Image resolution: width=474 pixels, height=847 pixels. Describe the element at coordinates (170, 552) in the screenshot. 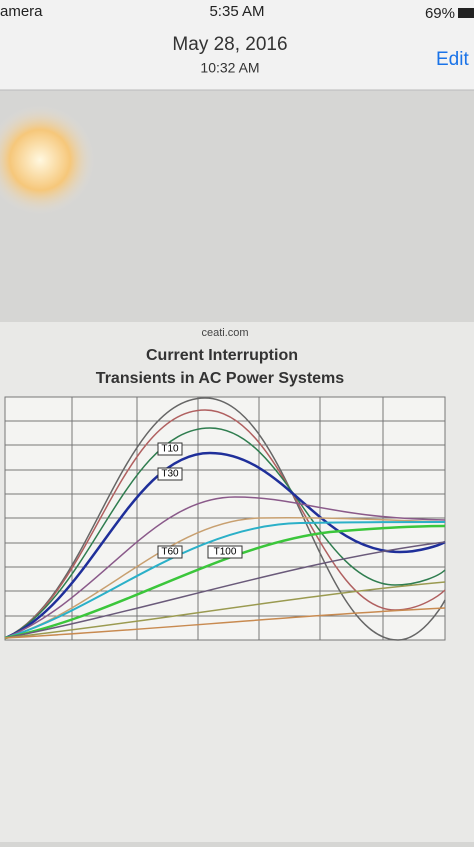

I see `curve-label: T60` at that location.